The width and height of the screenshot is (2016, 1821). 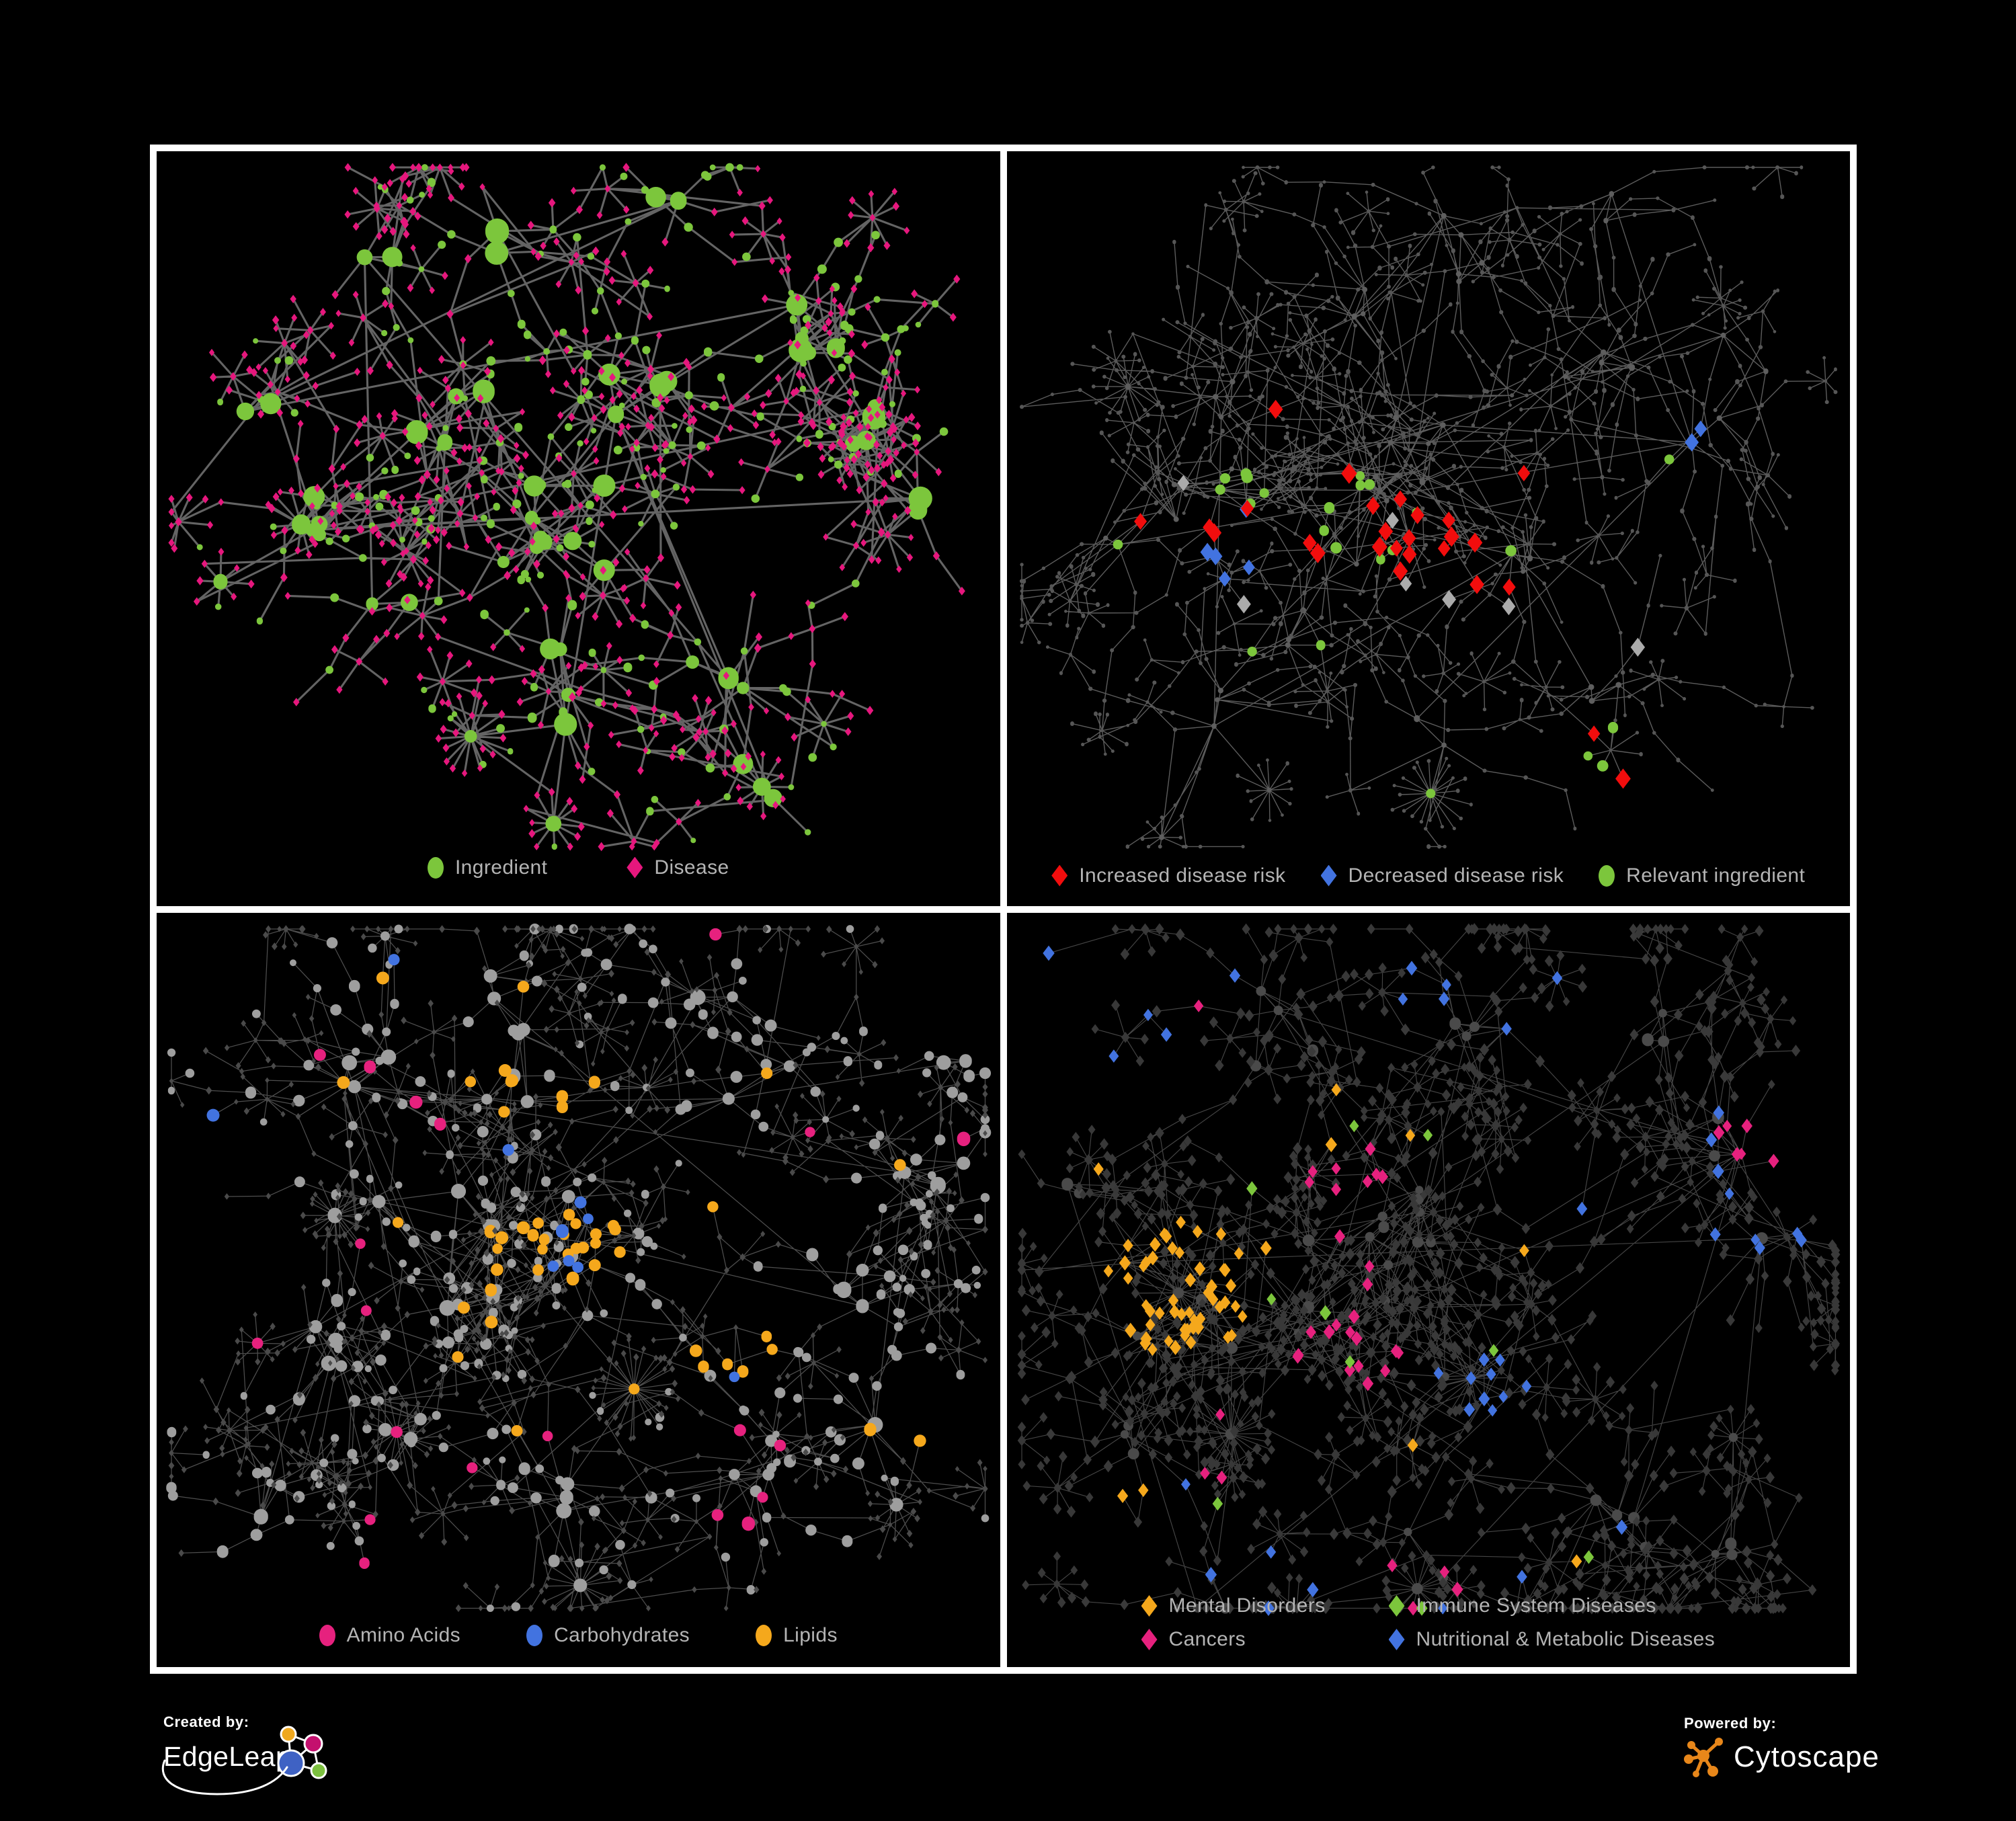 What do you see at coordinates (1536, 1605) in the screenshot?
I see `legend-label: Immune System Diseases` at bounding box center [1536, 1605].